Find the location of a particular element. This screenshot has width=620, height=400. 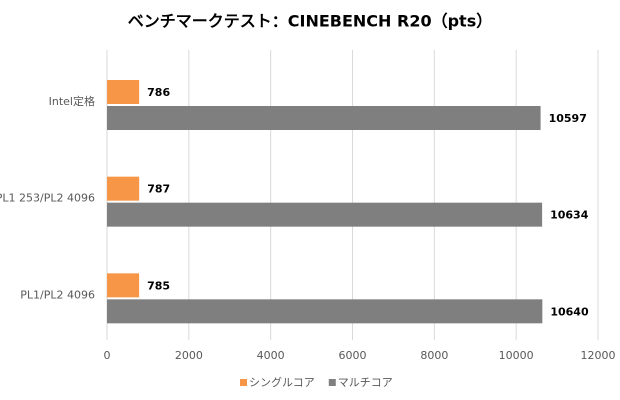

y-tick-label: Intel定格 is located at coordinates (72, 101).